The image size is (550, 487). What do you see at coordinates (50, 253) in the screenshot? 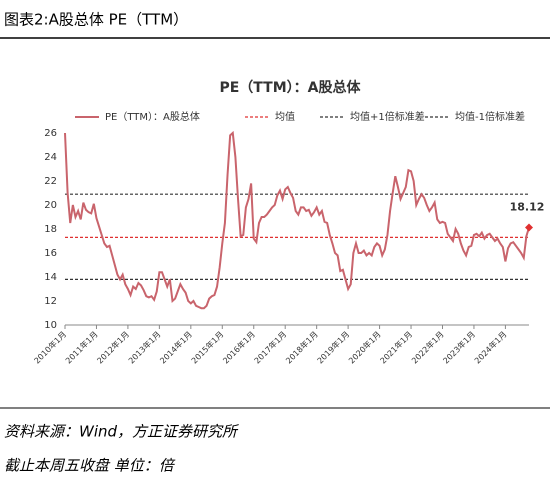
I see `y-tick-label: 16` at bounding box center [50, 253].